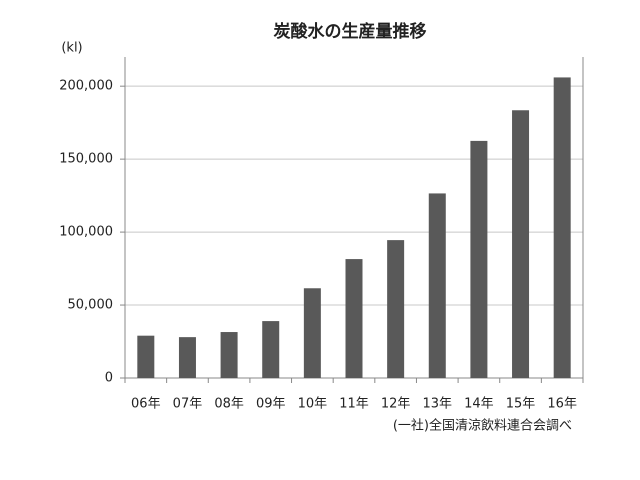 The height and width of the screenshot is (480, 640). I want to click on x-tick-label: 08年, so click(229, 404).